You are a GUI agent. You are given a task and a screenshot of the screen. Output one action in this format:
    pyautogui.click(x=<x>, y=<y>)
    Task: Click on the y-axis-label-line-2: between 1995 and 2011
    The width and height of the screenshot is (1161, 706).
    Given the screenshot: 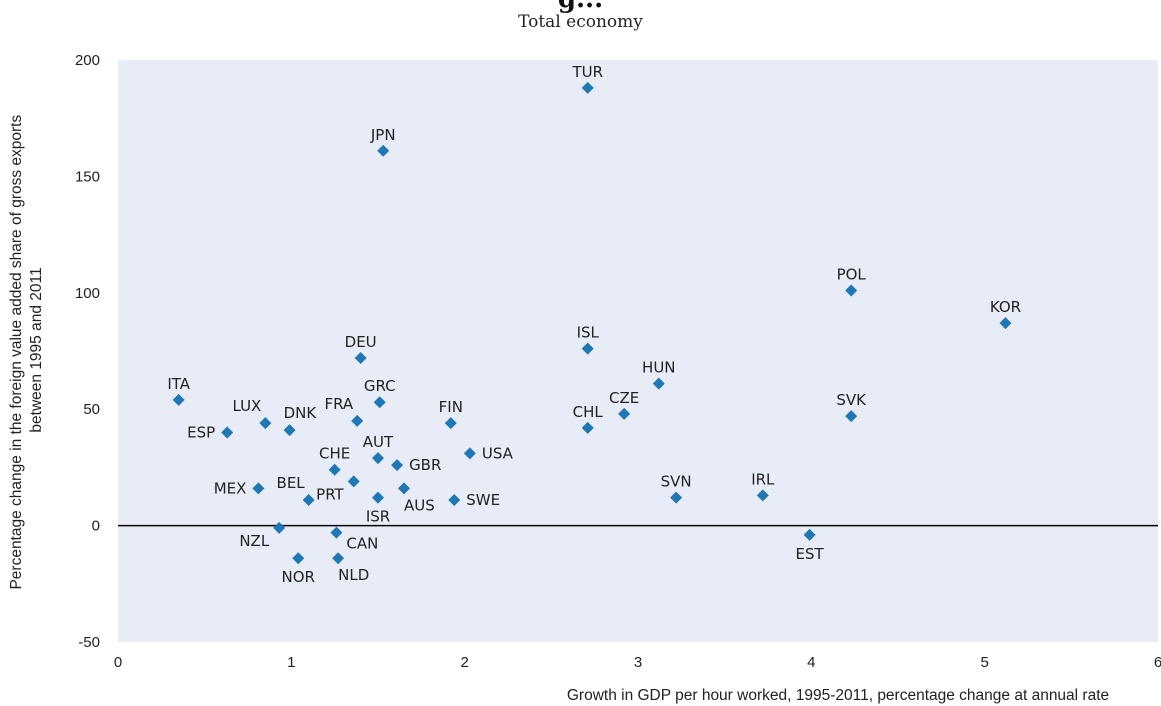 What is the action you would take?
    pyautogui.click(x=36, y=349)
    